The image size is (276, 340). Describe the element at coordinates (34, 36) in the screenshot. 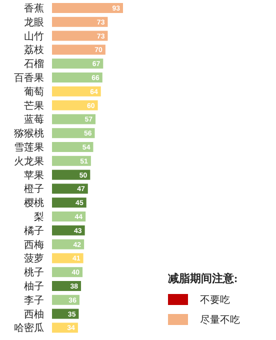

I see `y-tick-label: 山竹` at that location.